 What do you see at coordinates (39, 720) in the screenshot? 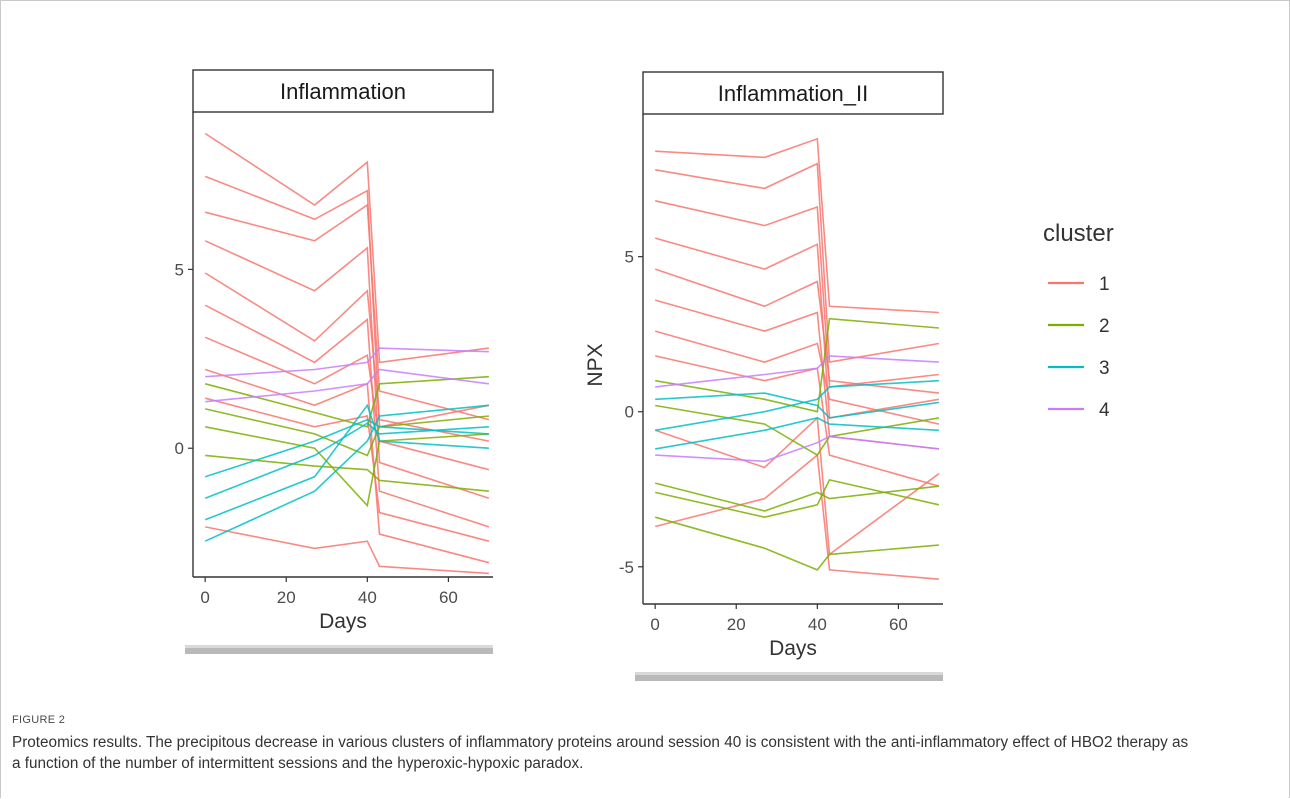
I see `figure-label: FIGURE 2` at bounding box center [39, 720].